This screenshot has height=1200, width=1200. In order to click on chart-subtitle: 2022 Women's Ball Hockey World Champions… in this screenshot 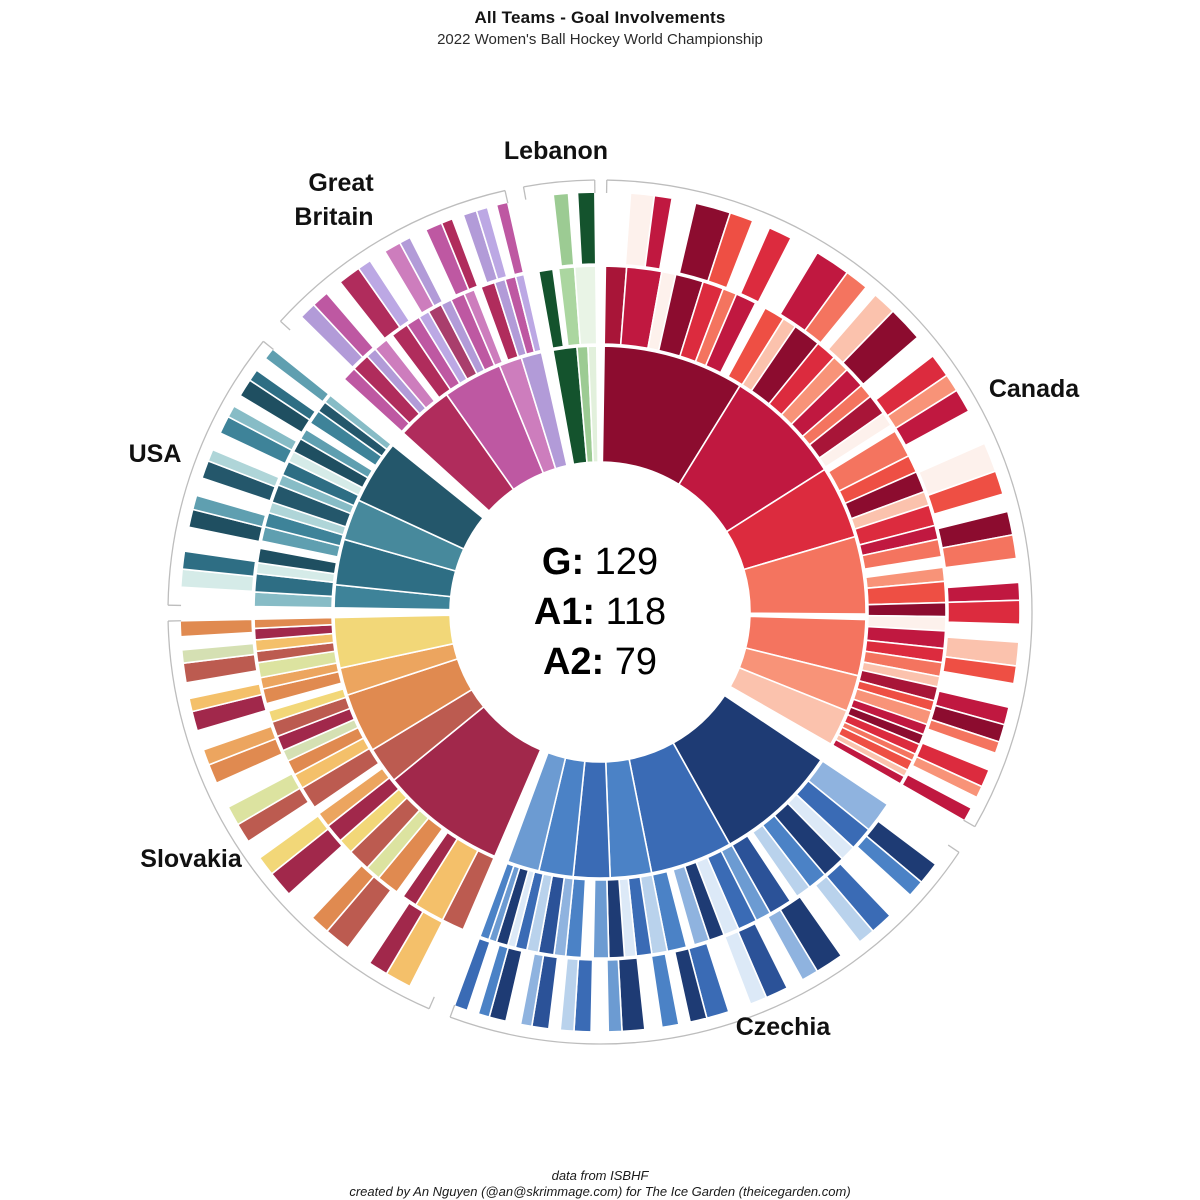, I will do `click(600, 39)`.